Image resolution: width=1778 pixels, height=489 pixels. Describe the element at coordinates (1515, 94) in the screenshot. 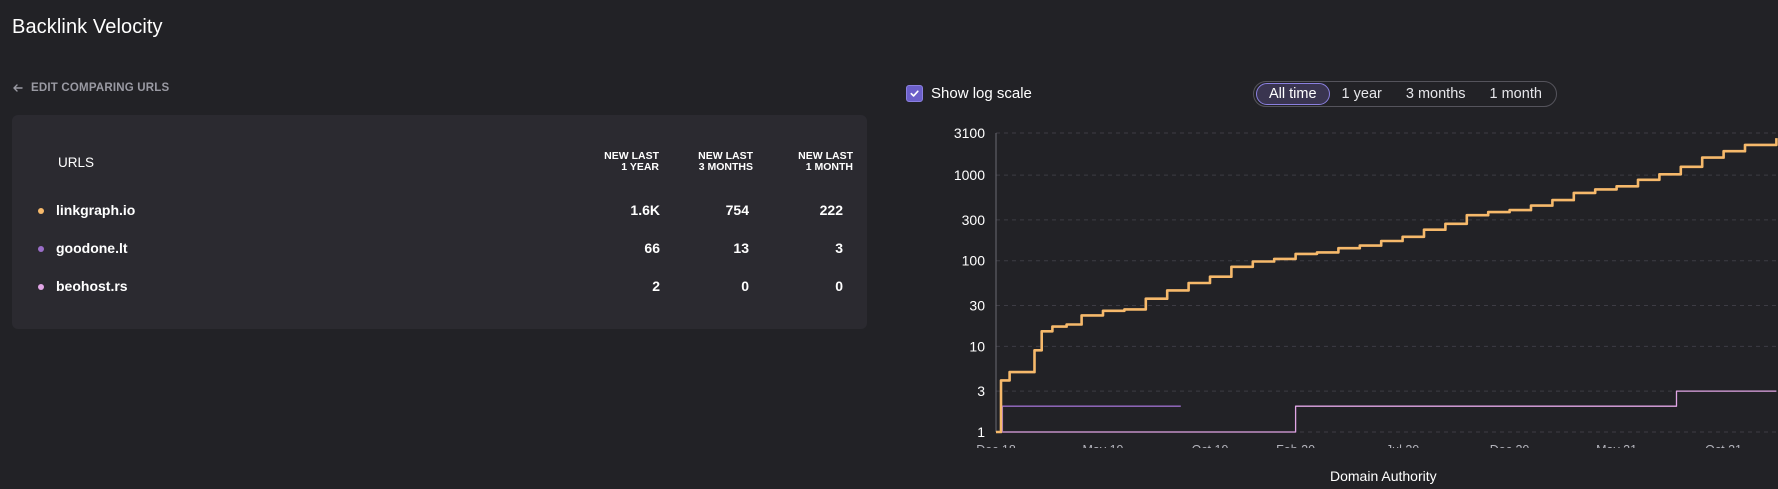

I see `time-range-1-month: 1 month` at that location.